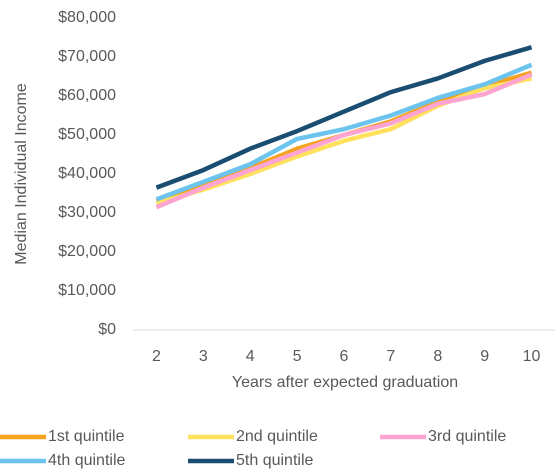 Image resolution: width=556 pixels, height=471 pixels. What do you see at coordinates (86, 460) in the screenshot?
I see `legend-label: 4th quintile` at bounding box center [86, 460].